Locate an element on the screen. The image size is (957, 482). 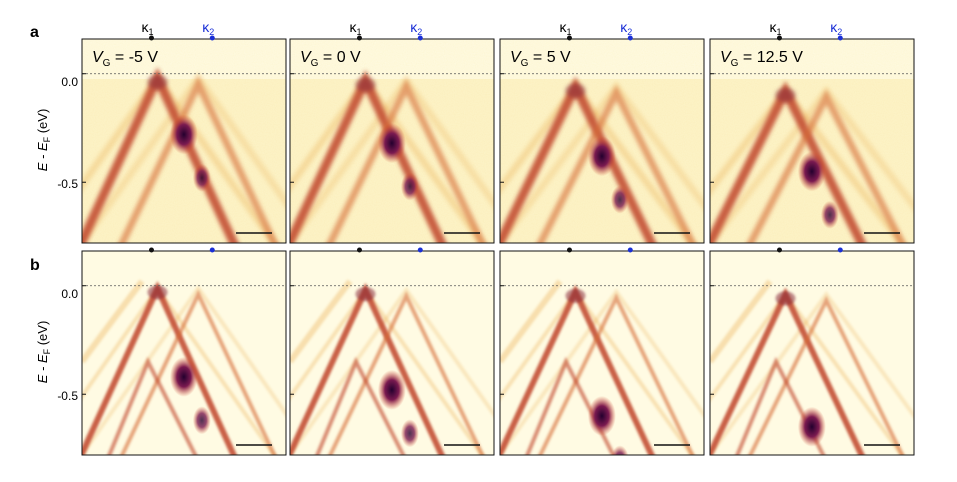
panel-a-3: VG = 5 V is located at coordinates (602, 139).